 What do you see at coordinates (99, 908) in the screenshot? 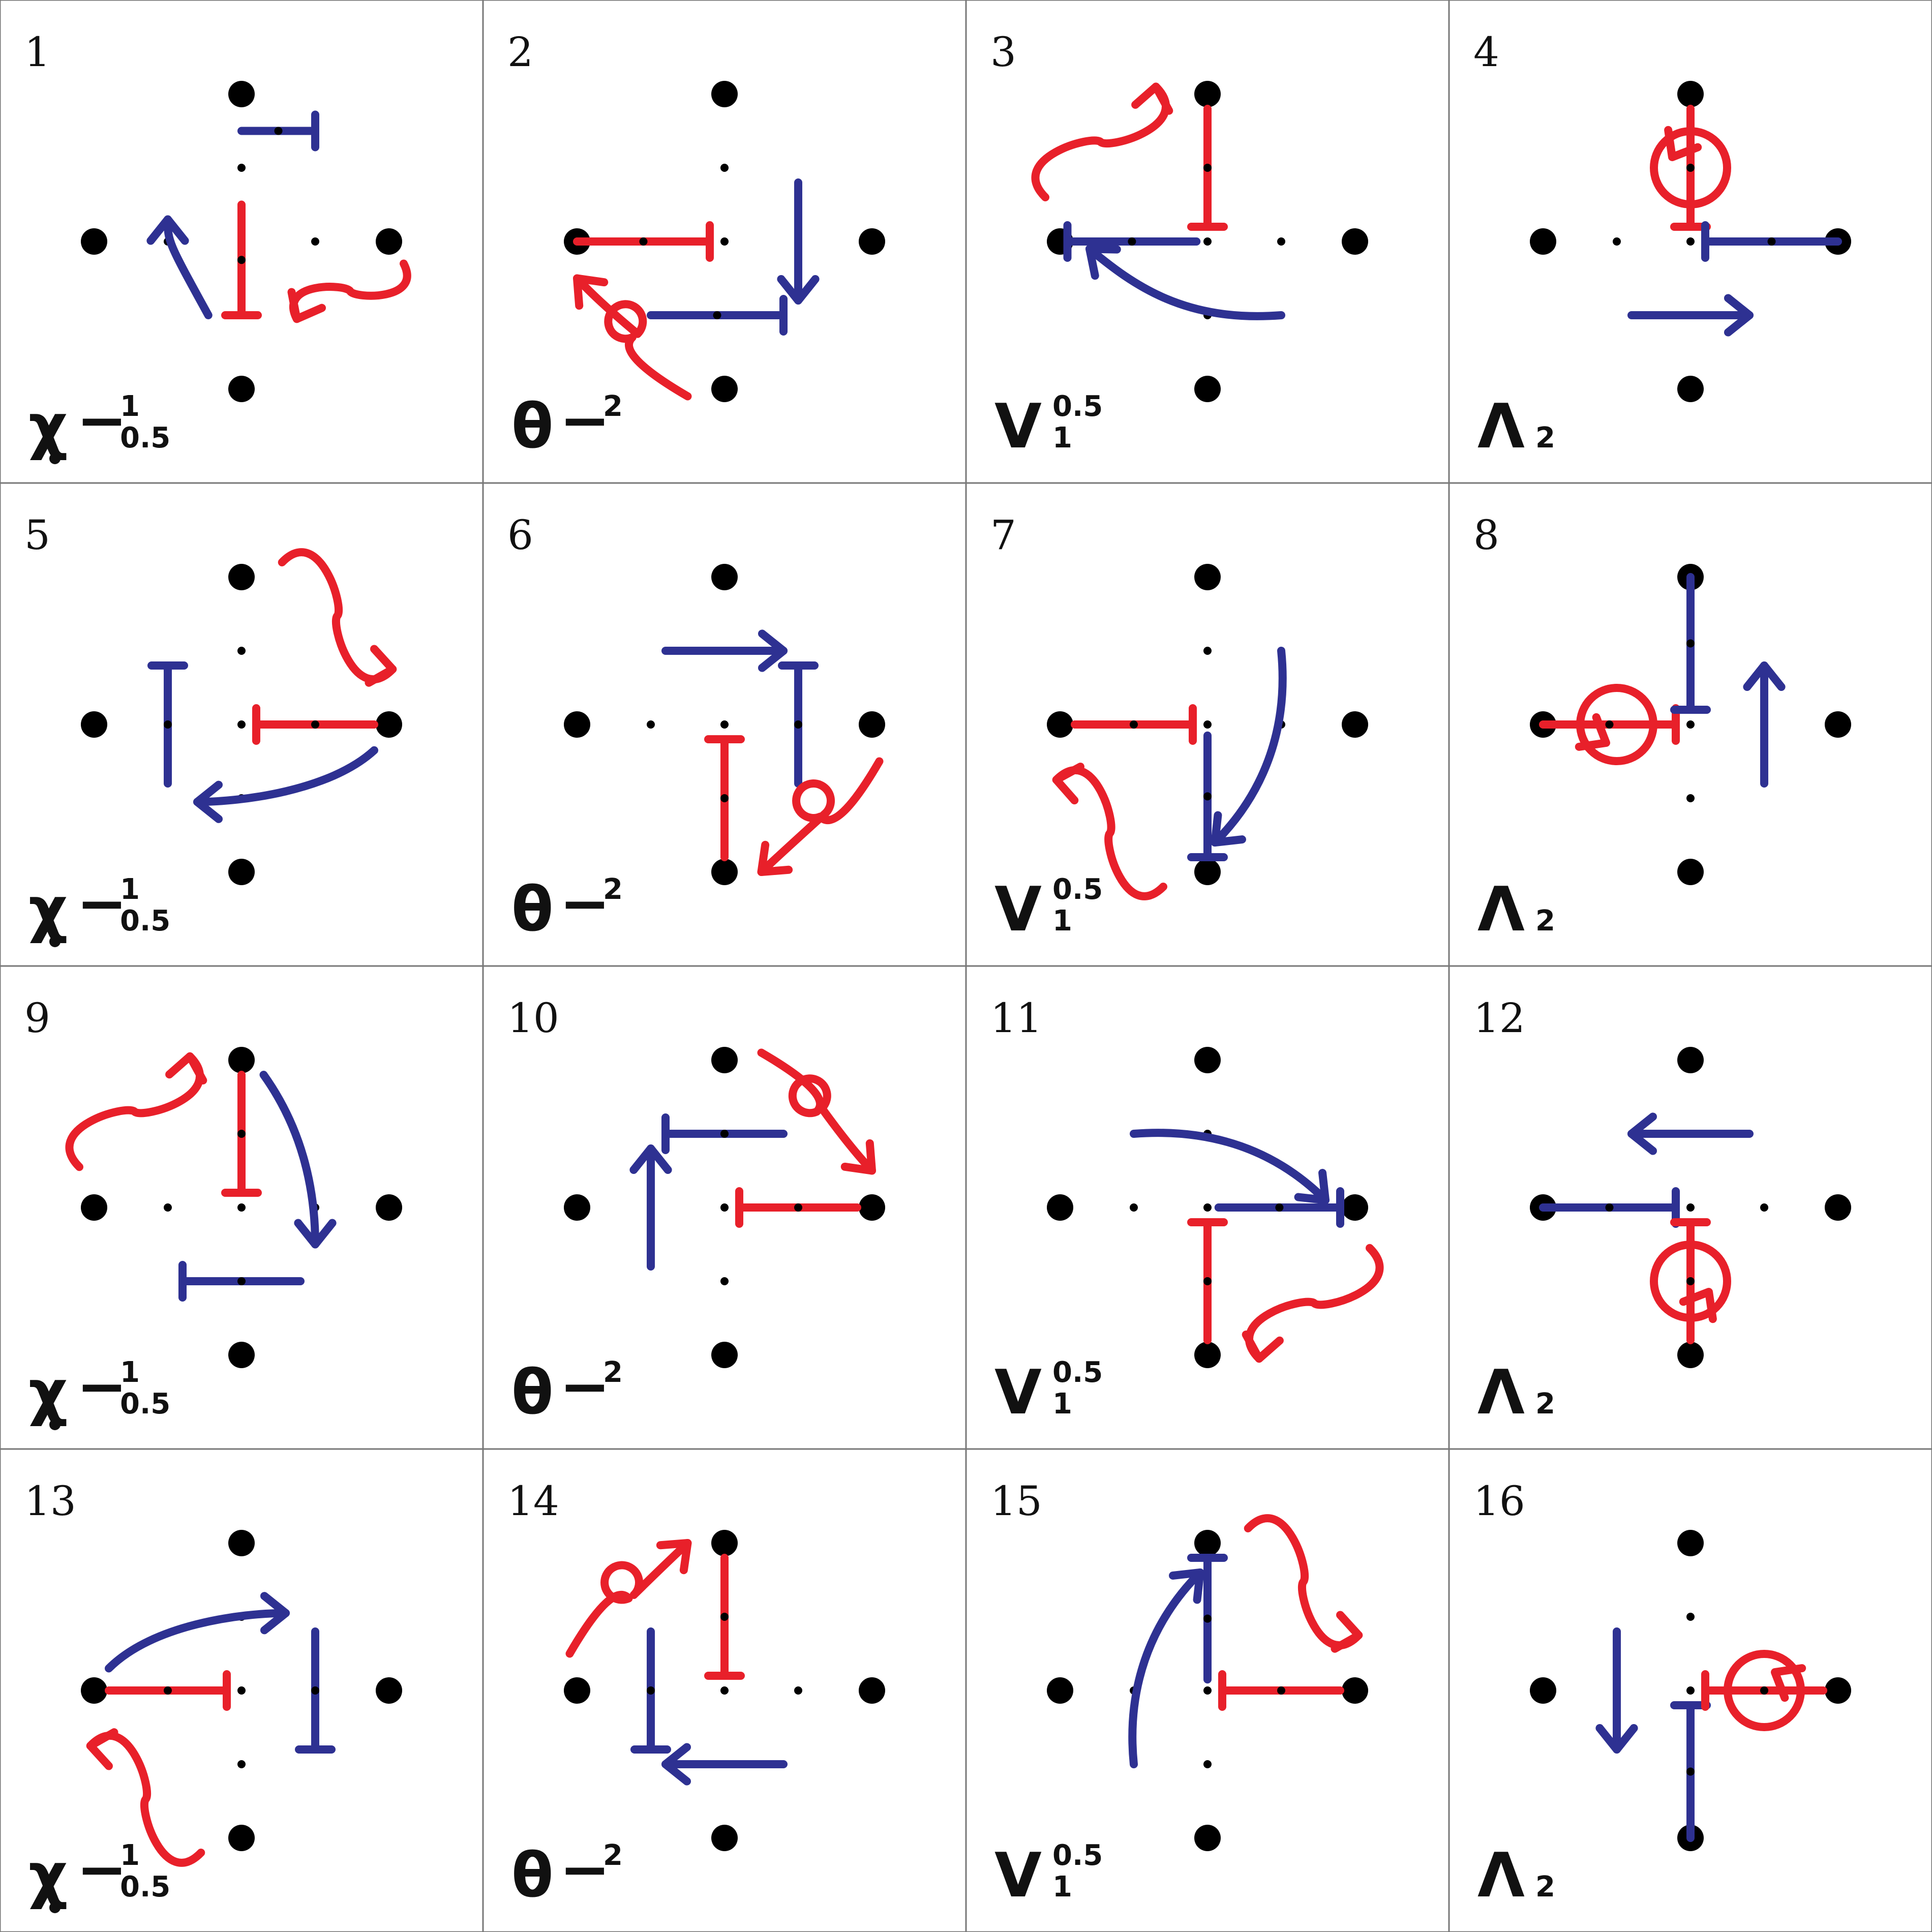
I see `chi-symbol-icon: χ −10.5` at bounding box center [99, 908].